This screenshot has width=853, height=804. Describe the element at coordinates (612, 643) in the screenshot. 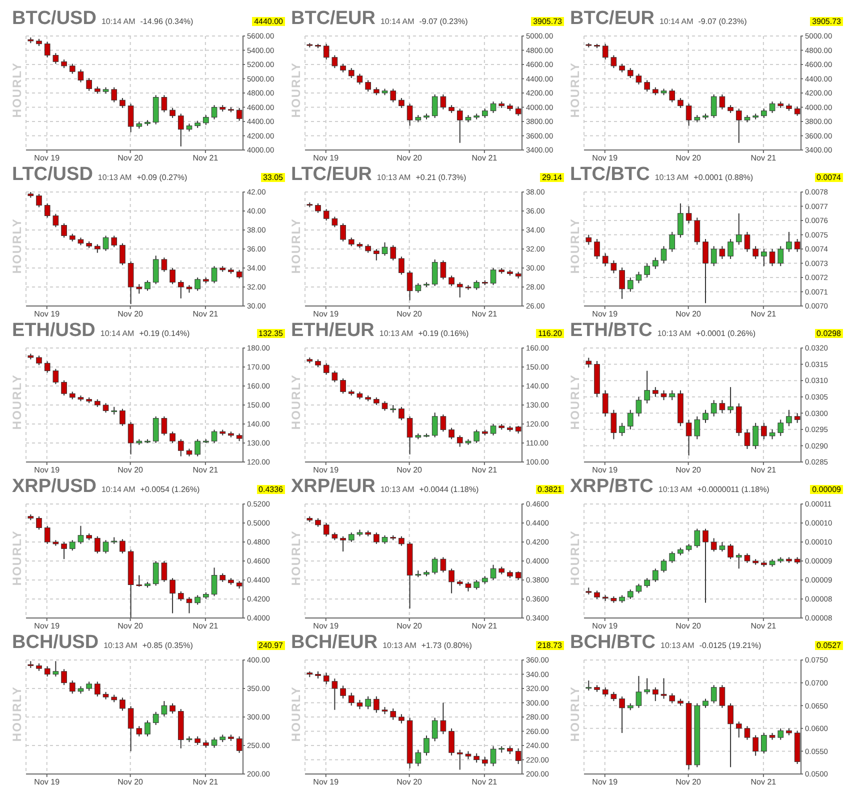

I see `chart-title: BCH/BTC` at that location.